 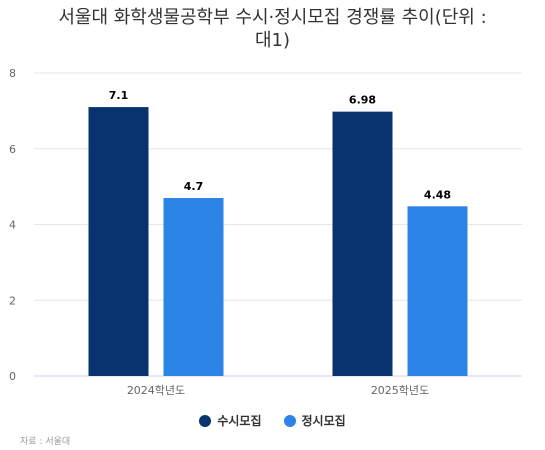 I want to click on data-label: 4.7, so click(x=194, y=186).